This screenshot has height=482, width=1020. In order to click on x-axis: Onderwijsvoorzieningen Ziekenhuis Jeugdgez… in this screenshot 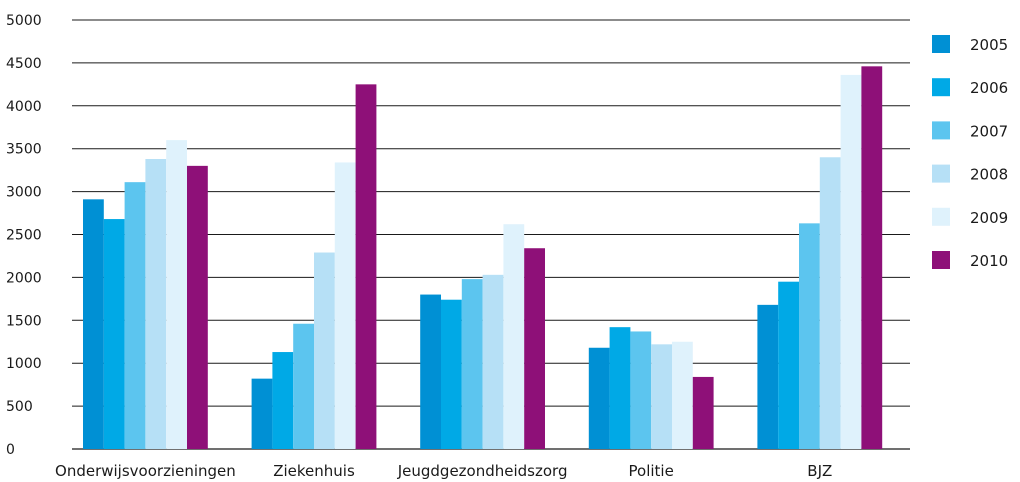, I will do `click(443, 471)`.